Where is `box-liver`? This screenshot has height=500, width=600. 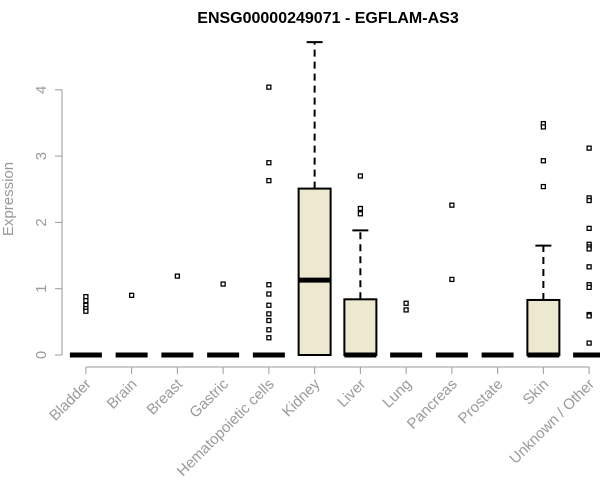
box-liver is located at coordinates (360, 265).